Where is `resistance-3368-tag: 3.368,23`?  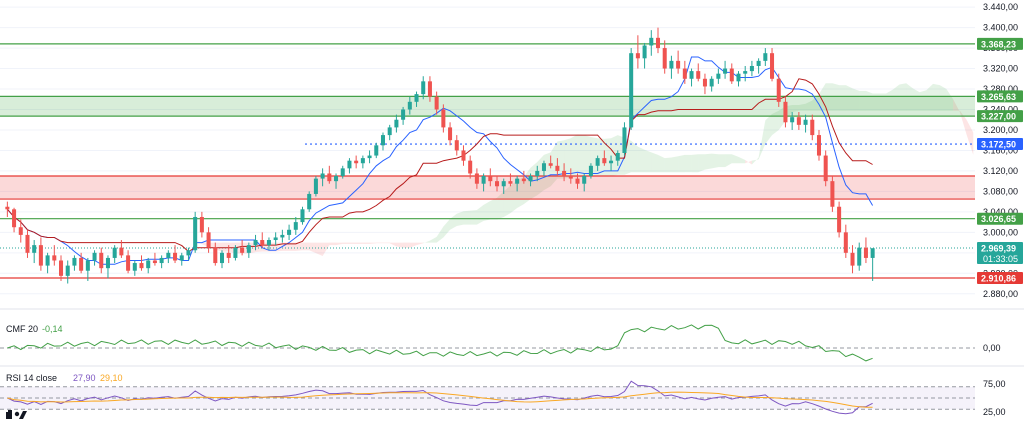
resistance-3368-tag: 3.368,23 is located at coordinates (1000, 43).